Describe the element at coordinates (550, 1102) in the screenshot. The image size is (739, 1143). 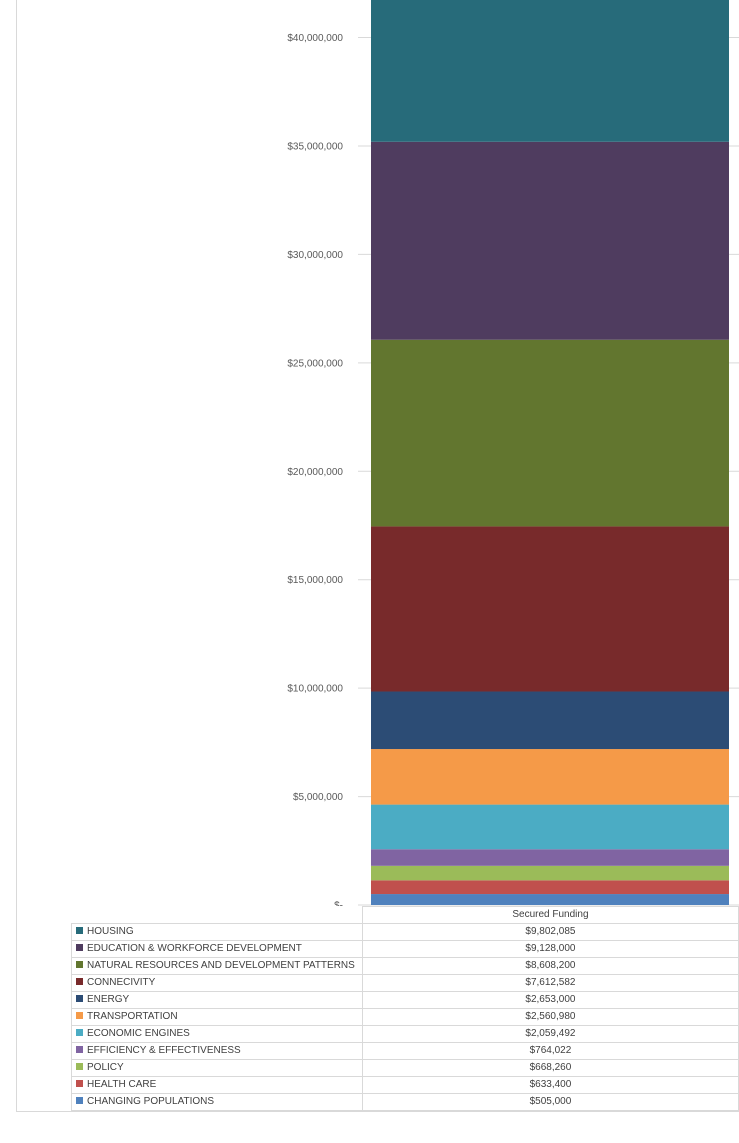
I see `series-value: $505,000` at that location.